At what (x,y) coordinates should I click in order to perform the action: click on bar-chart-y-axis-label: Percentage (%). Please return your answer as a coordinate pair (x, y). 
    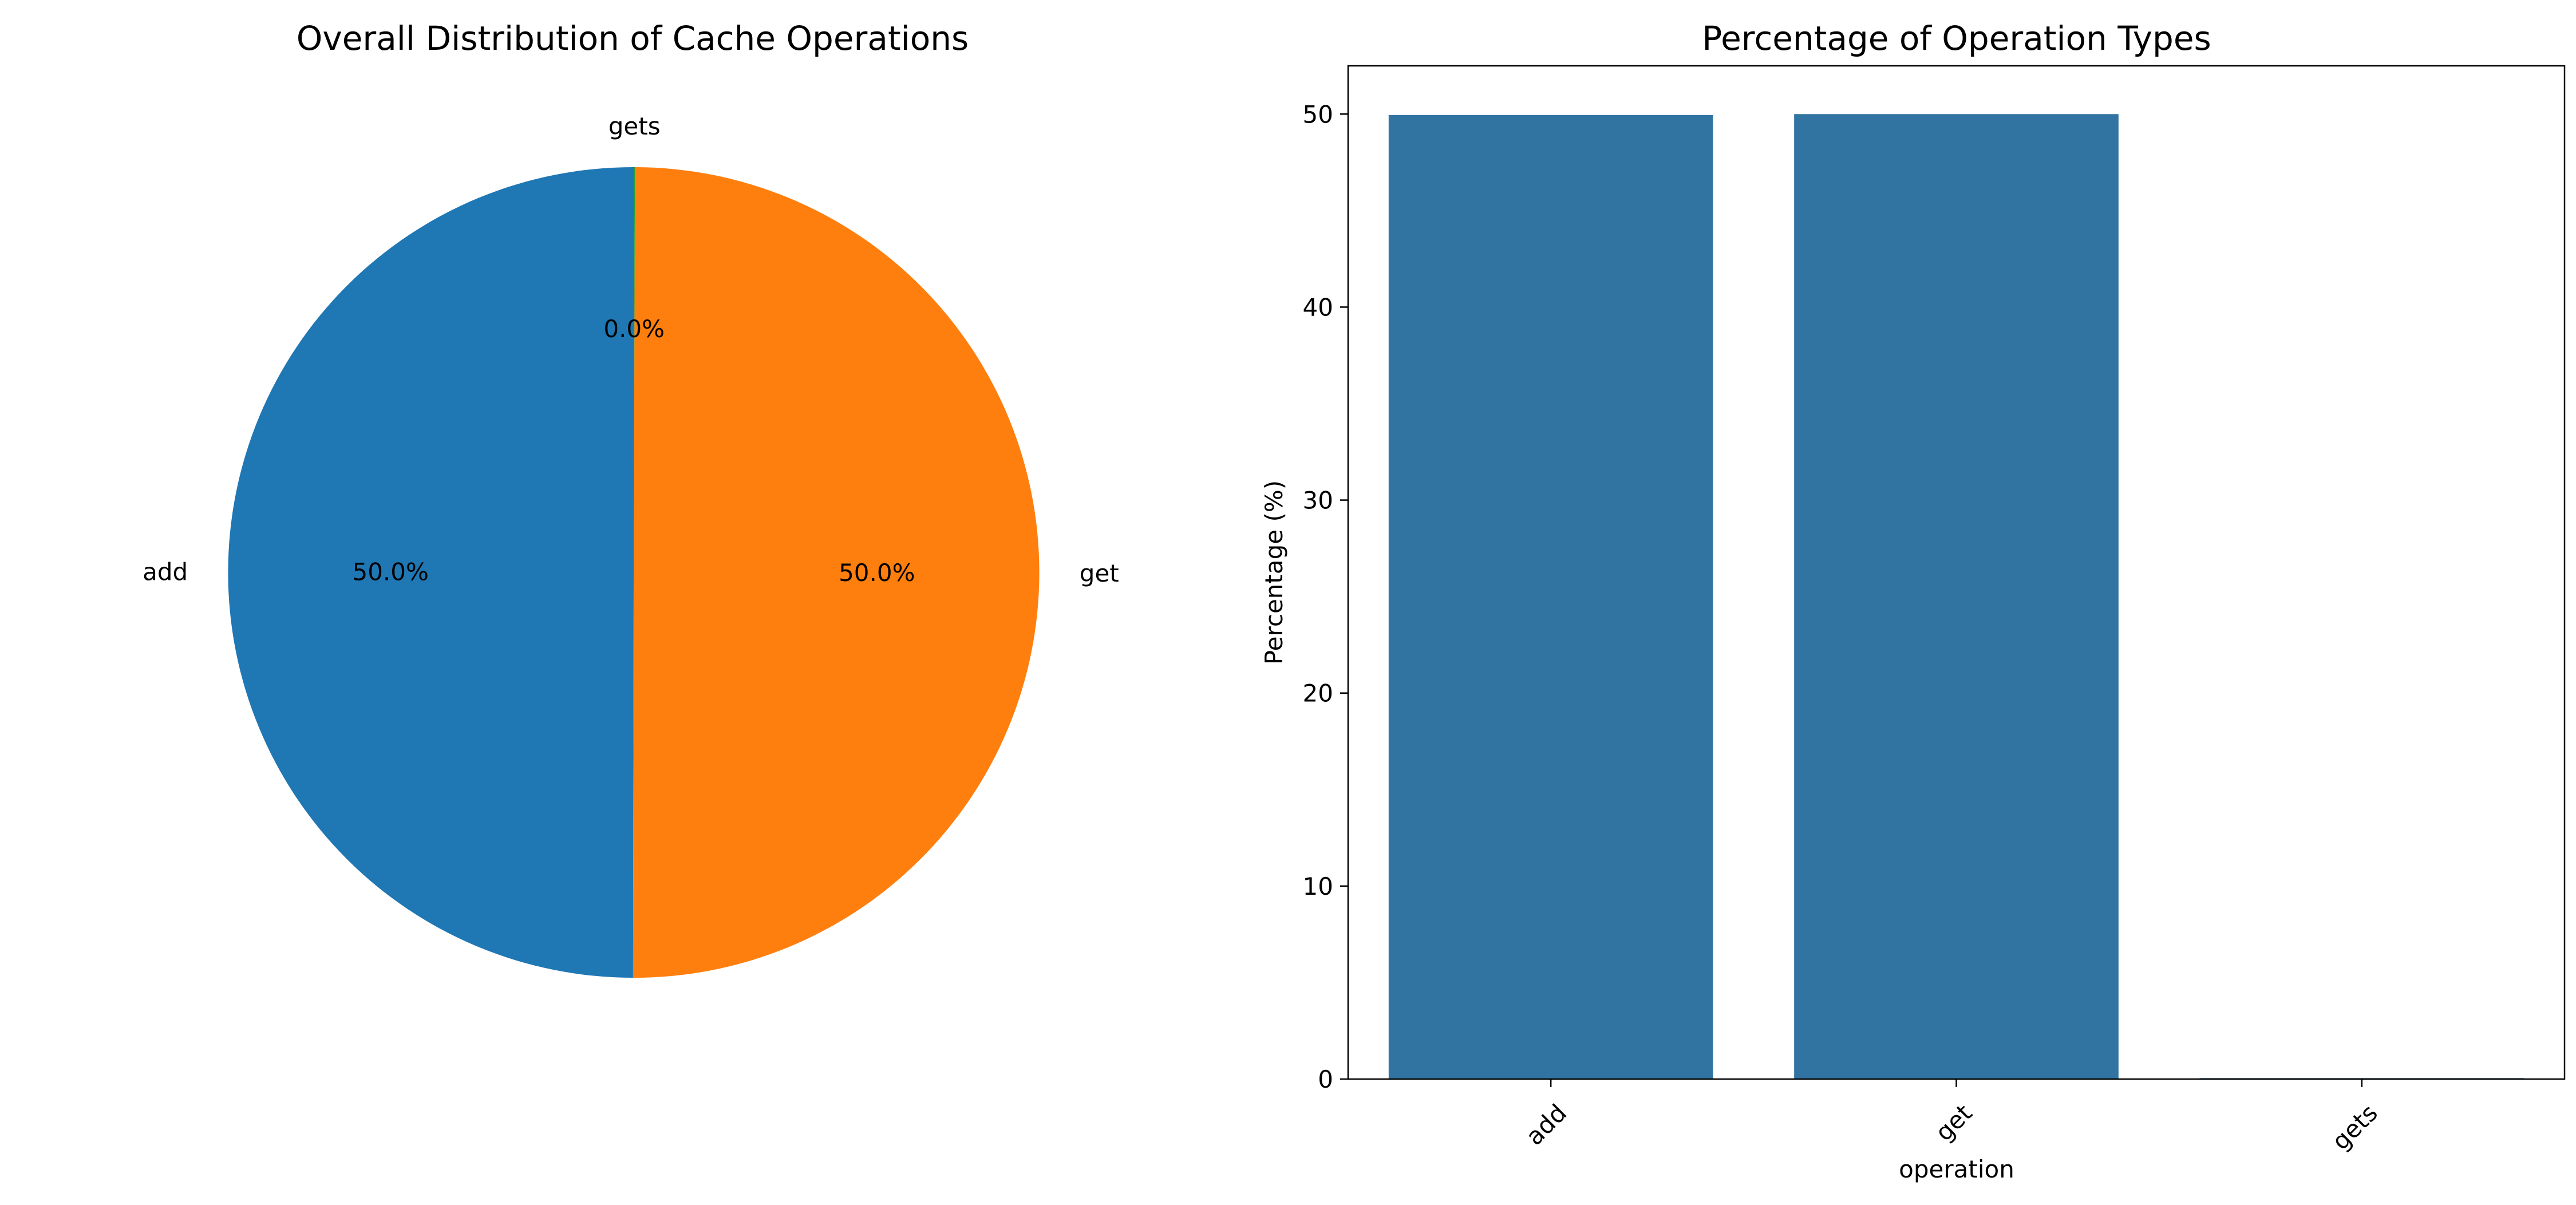
    Looking at the image, I should click on (1274, 572).